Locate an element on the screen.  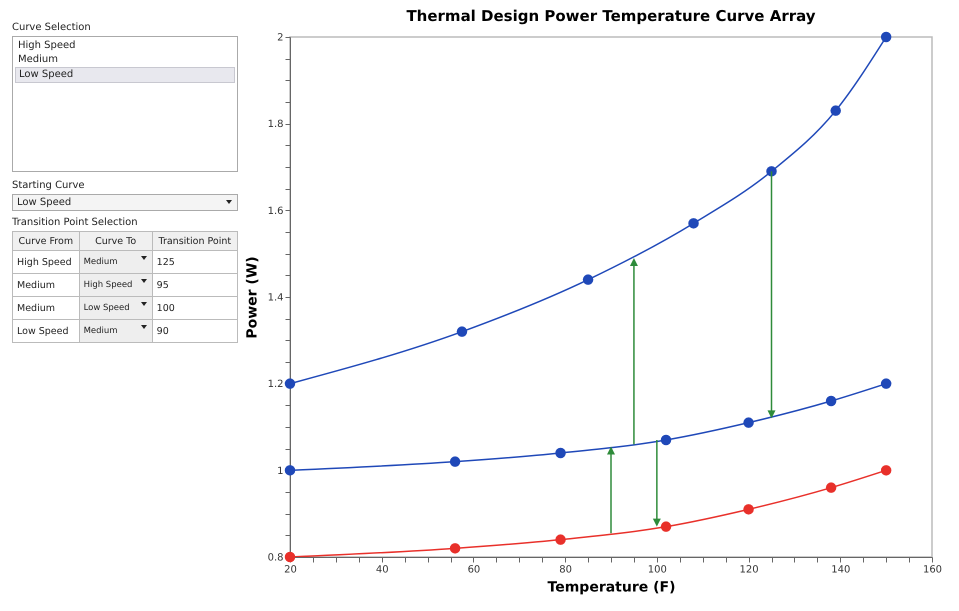
x-tick-label: 20 is located at coordinates (290, 570).